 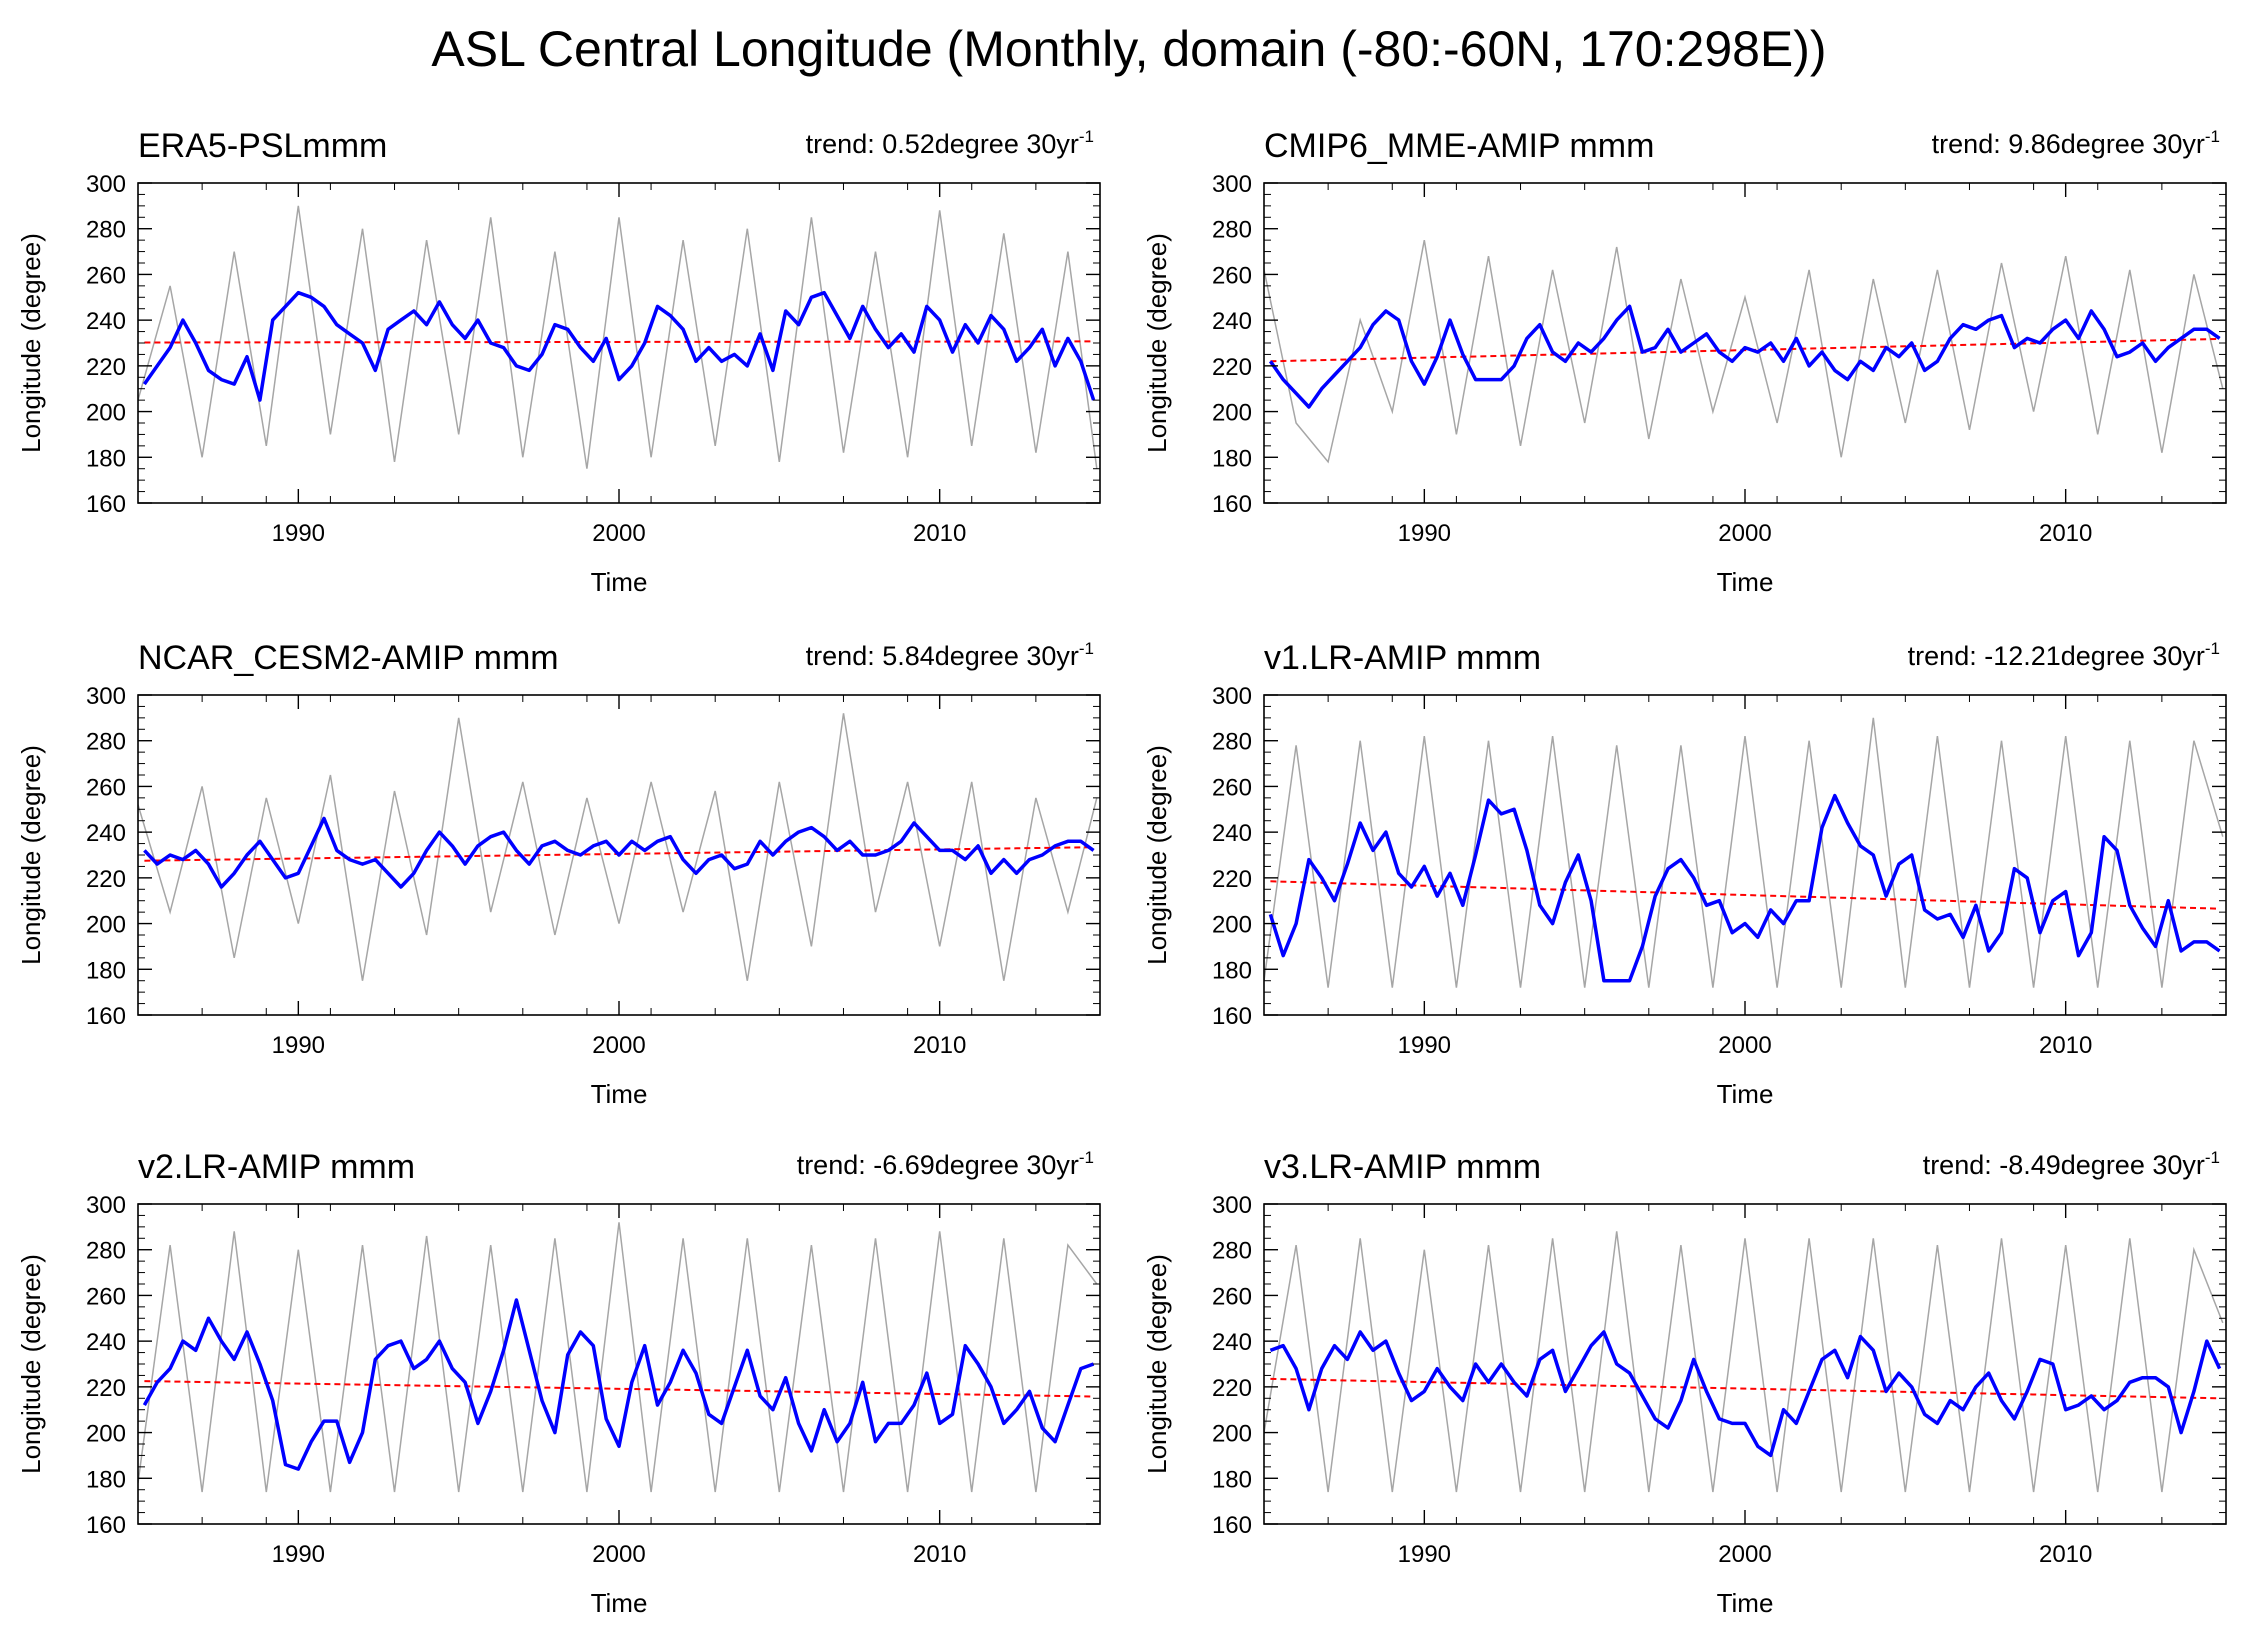 What do you see at coordinates (262, 146) in the screenshot?
I see `panel-title: ERA5-PSLmmm` at bounding box center [262, 146].